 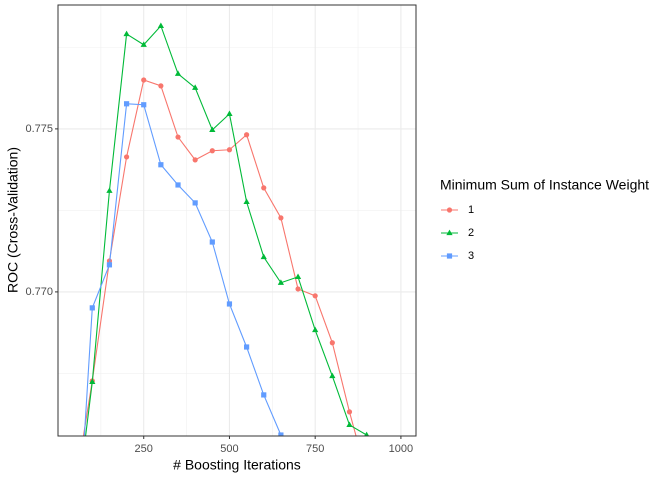 I want to click on legend-label: 1, so click(x=471, y=210).